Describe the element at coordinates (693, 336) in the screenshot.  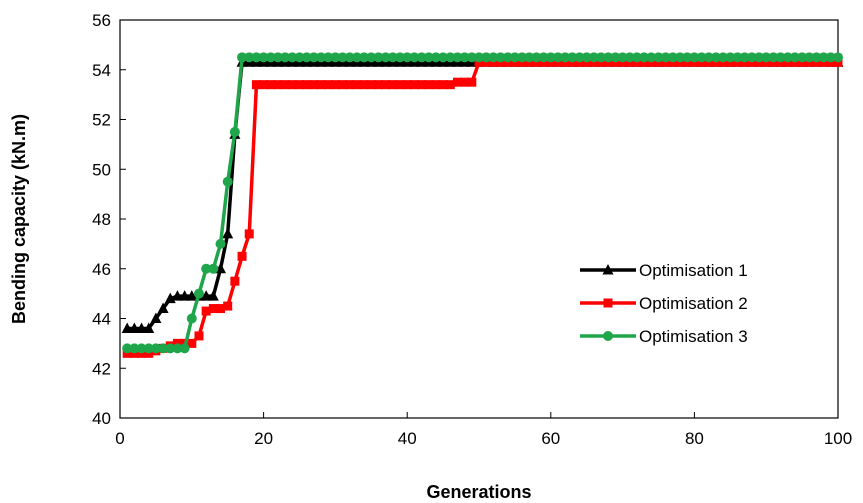
I see `legend-label: Optimisation 3` at that location.